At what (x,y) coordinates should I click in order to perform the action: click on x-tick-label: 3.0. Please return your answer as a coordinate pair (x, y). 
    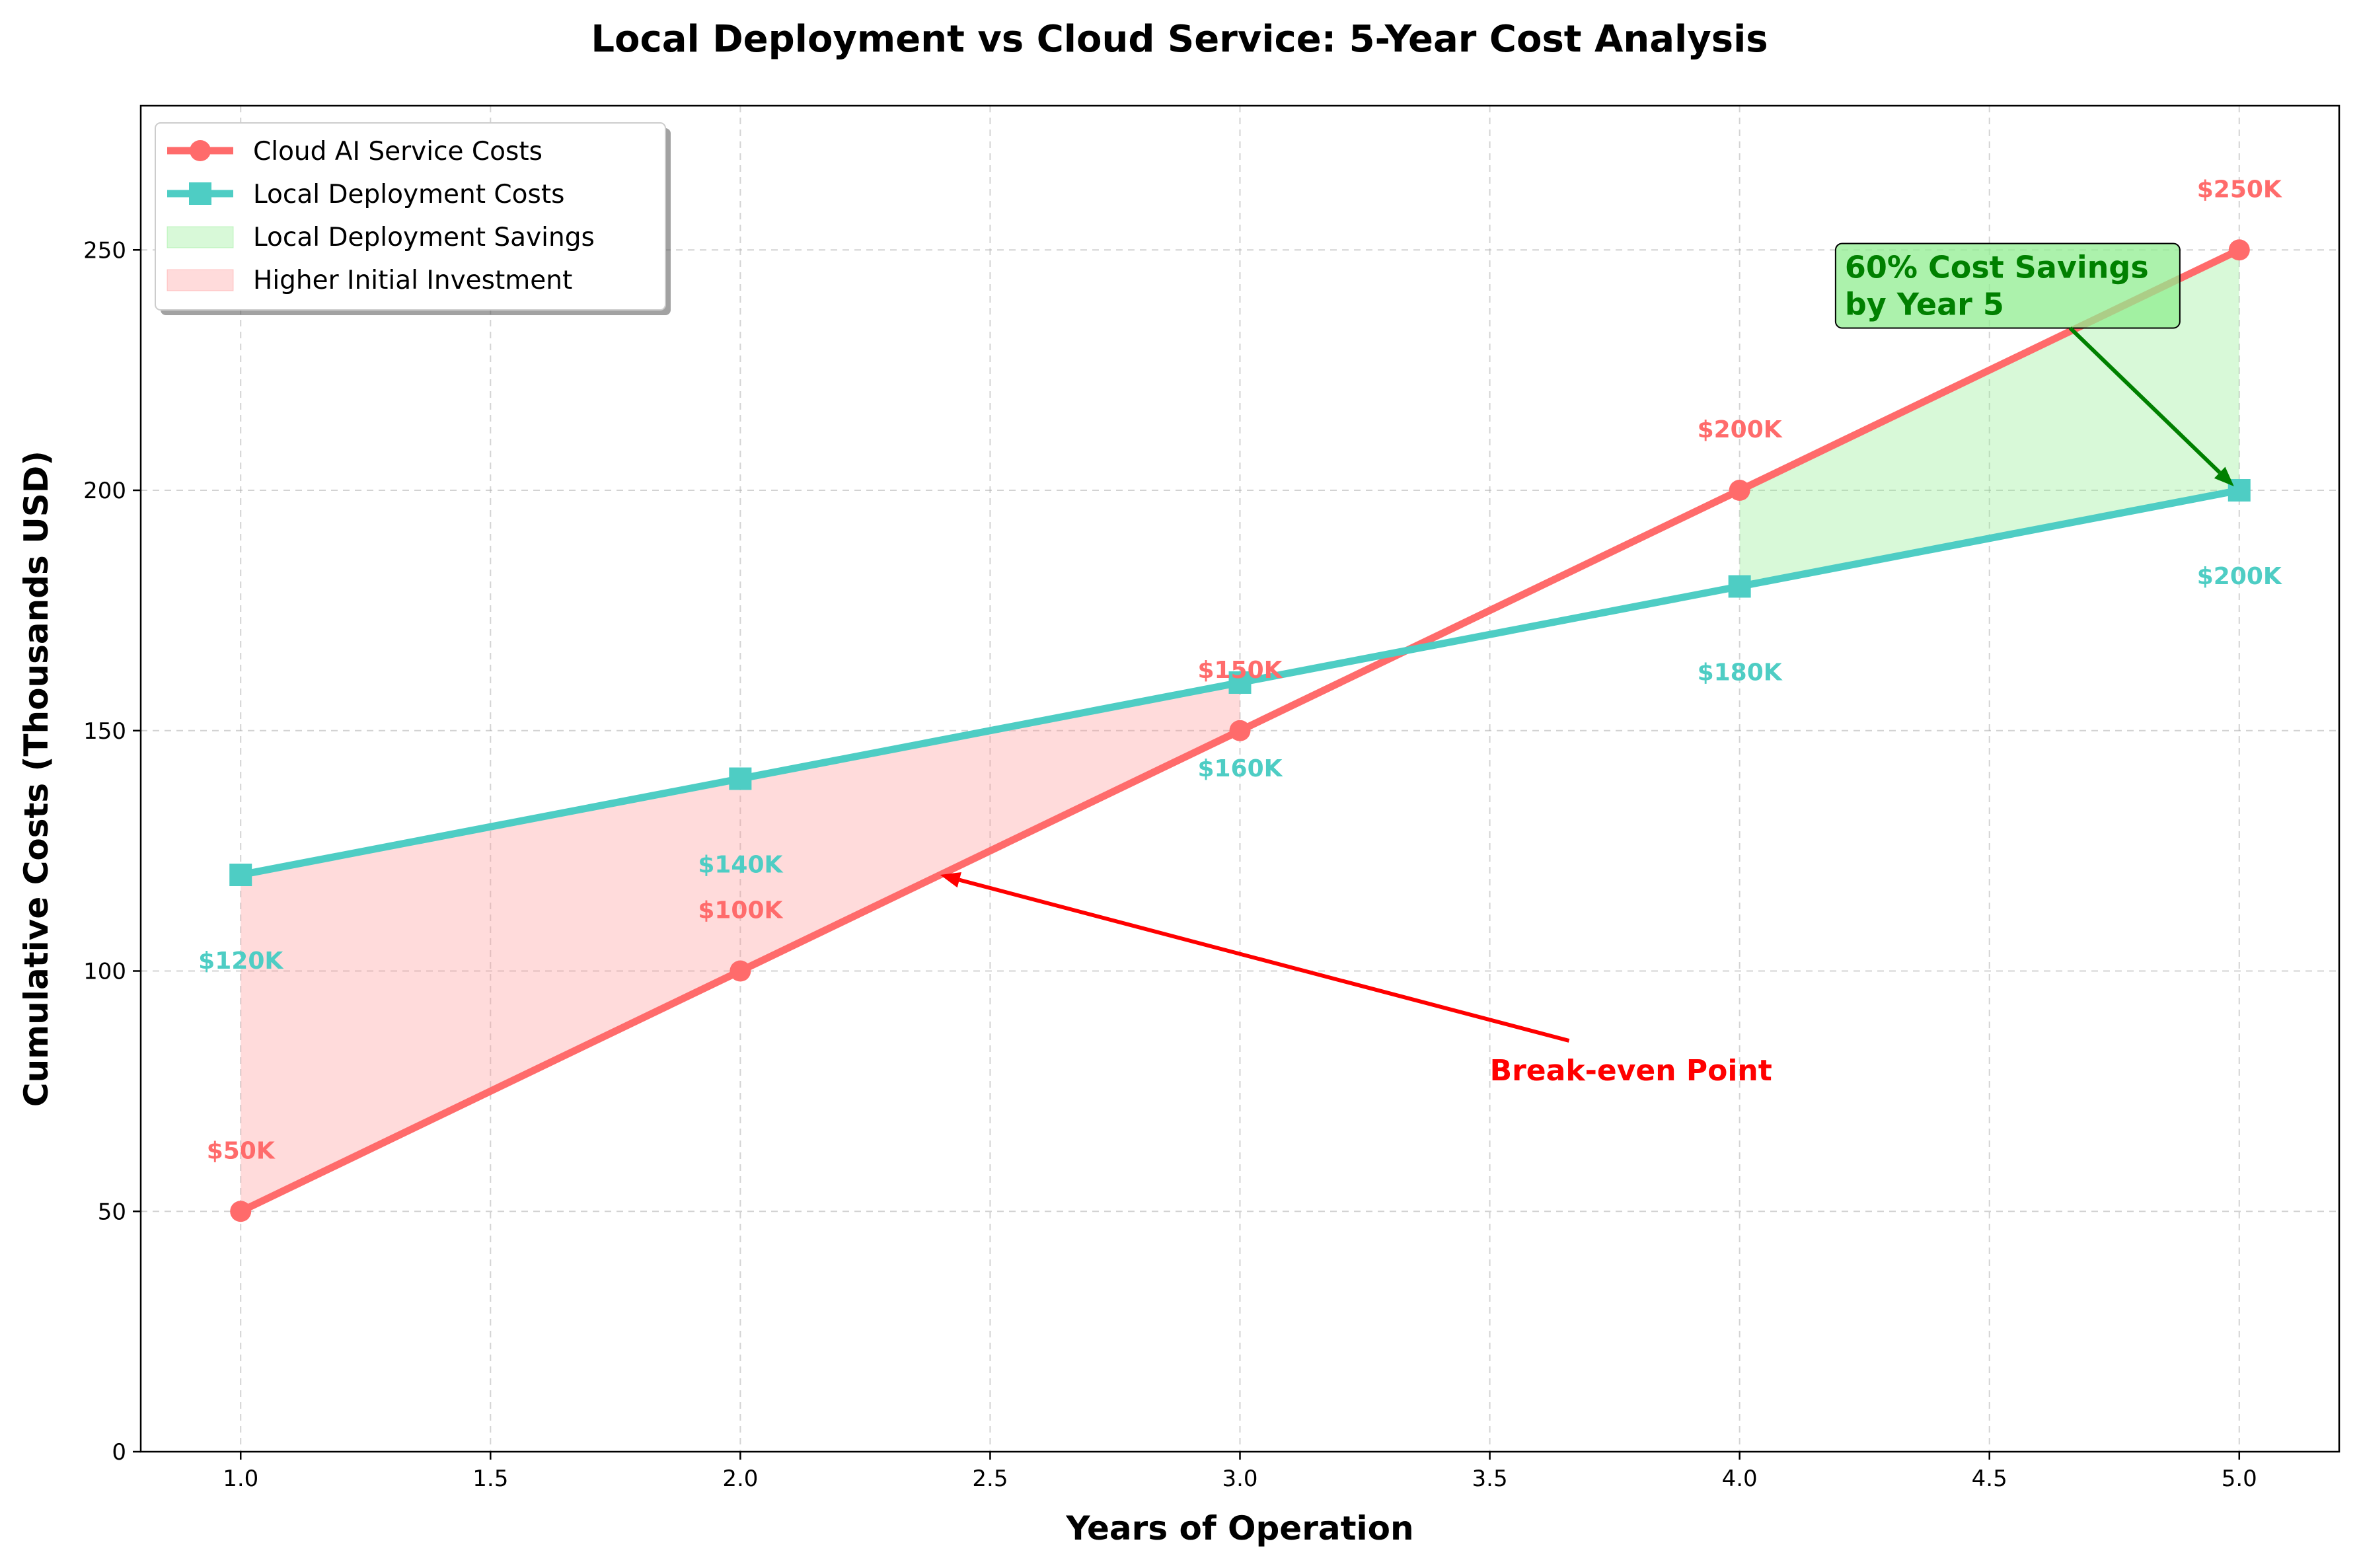
    Looking at the image, I should click on (1239, 1479).